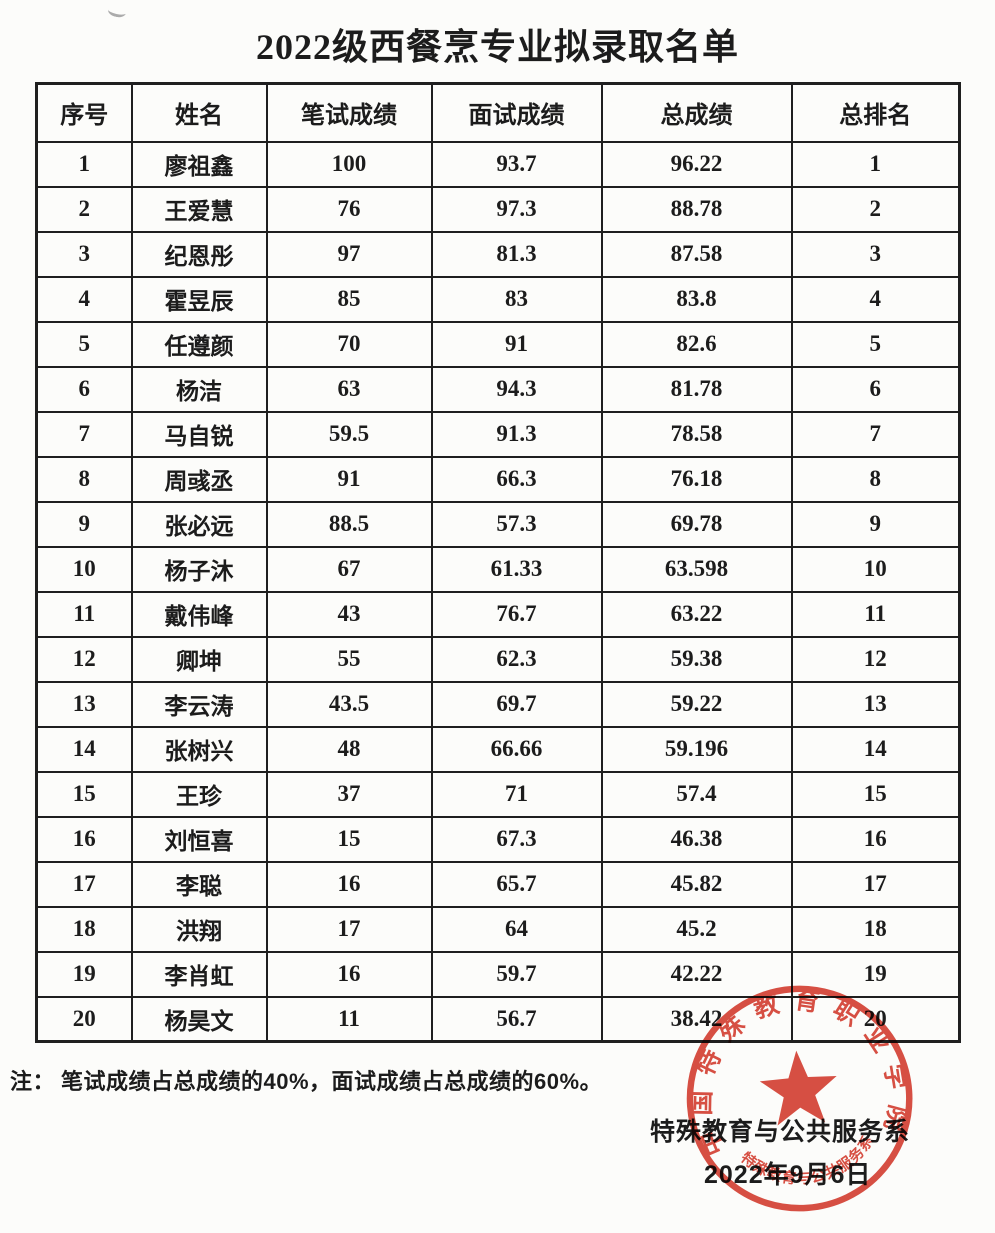  I want to click on table-cell: 64, so click(516, 929).